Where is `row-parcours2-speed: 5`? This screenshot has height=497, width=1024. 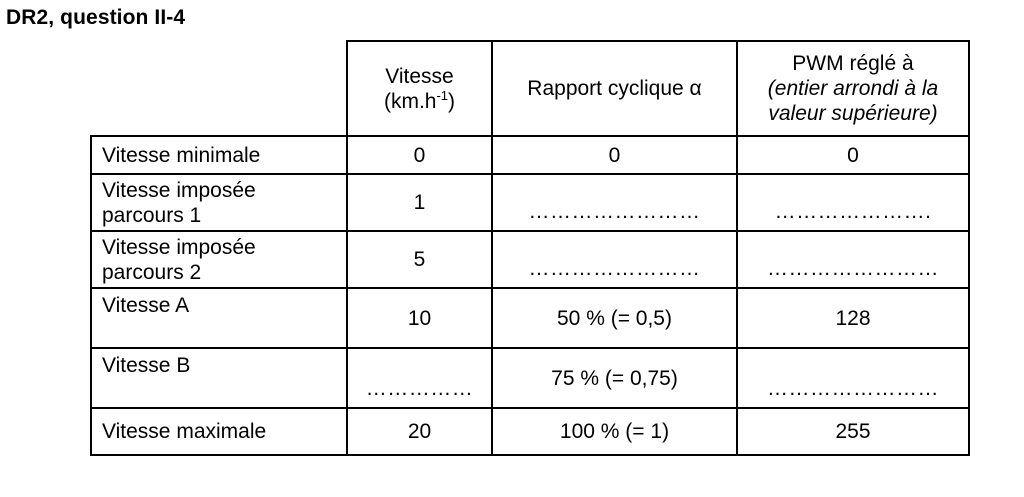
row-parcours2-speed: 5 is located at coordinates (420, 260).